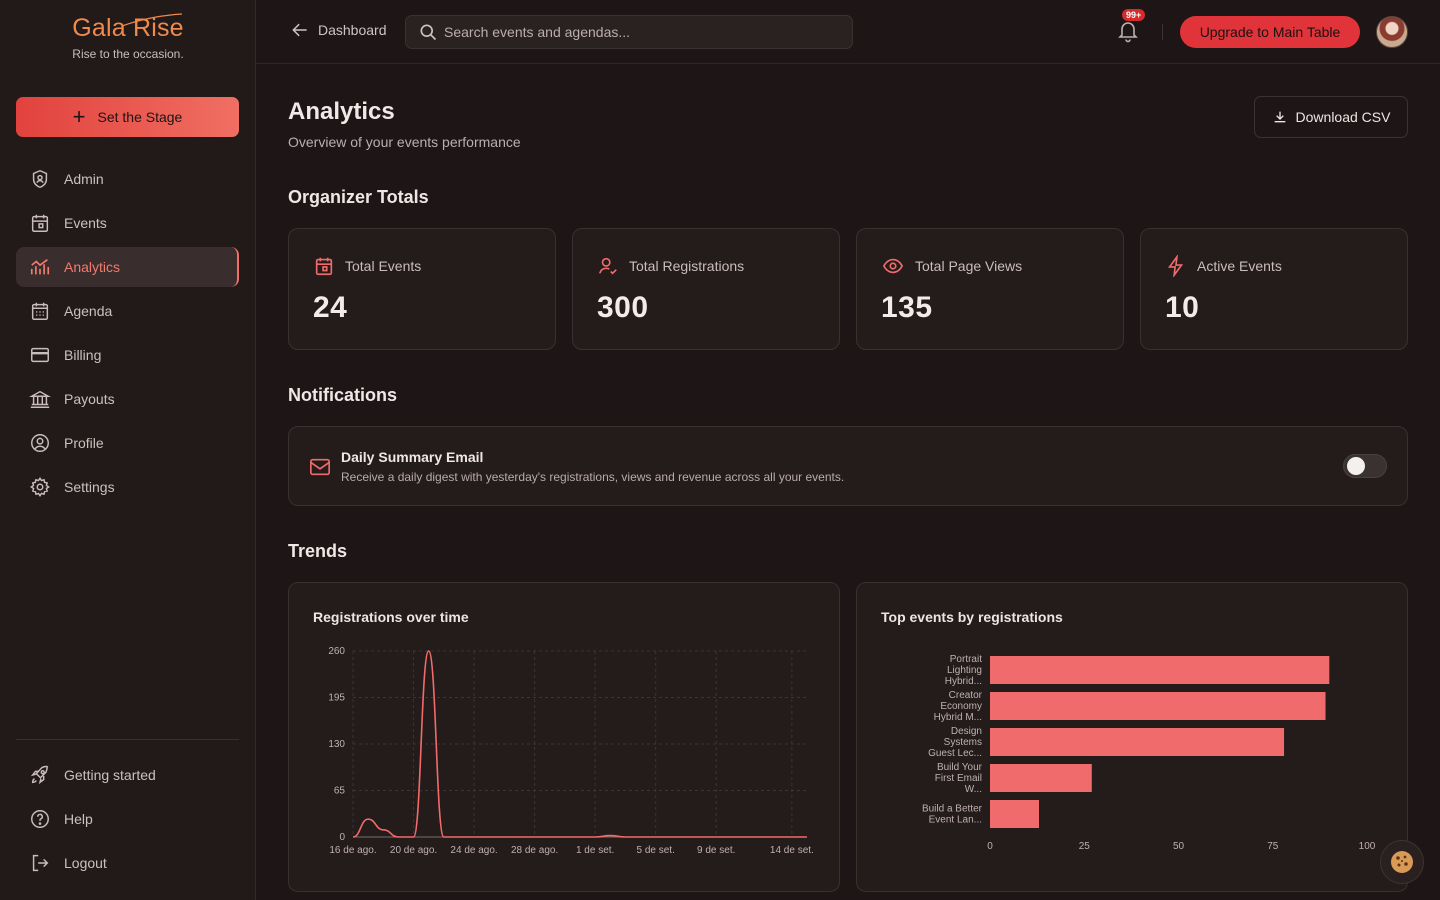 Image resolution: width=1440 pixels, height=900 pixels. I want to click on sidebar-nav: Admin Events Analytics Agenda Billing, so click(127, 335).